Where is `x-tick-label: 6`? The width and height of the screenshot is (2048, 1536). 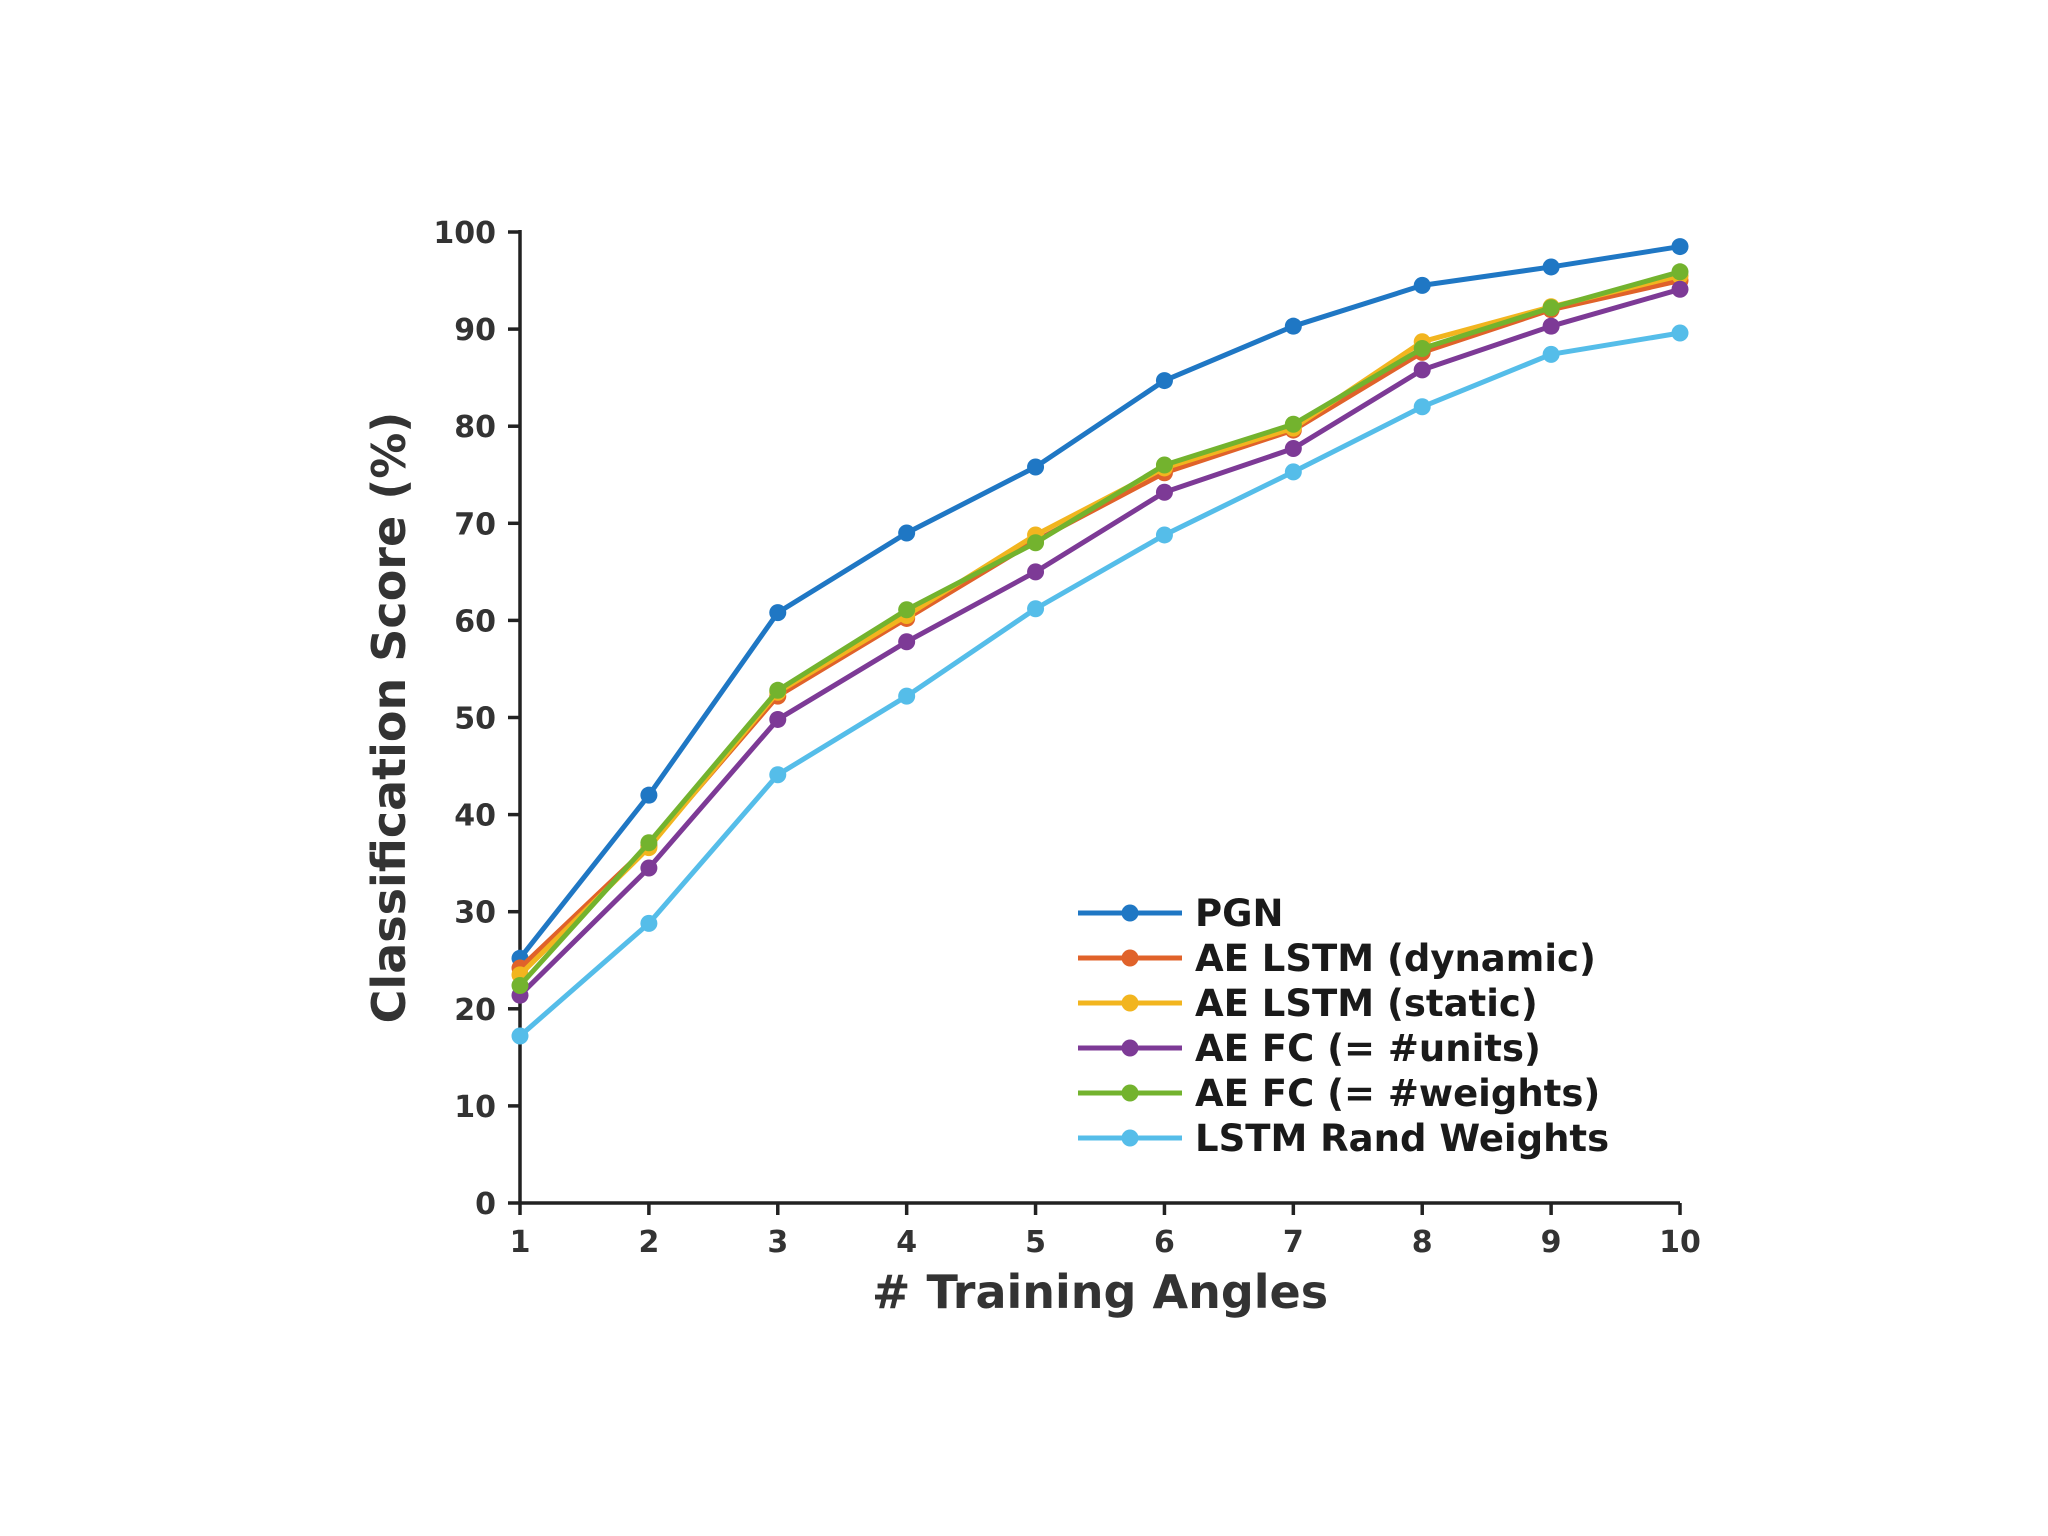 x-tick-label: 6 is located at coordinates (1164, 1242).